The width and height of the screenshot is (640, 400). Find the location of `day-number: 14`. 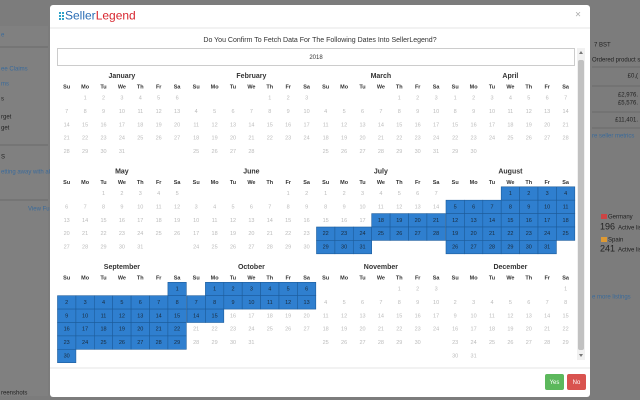

day-number: 14 is located at coordinates (67, 125).